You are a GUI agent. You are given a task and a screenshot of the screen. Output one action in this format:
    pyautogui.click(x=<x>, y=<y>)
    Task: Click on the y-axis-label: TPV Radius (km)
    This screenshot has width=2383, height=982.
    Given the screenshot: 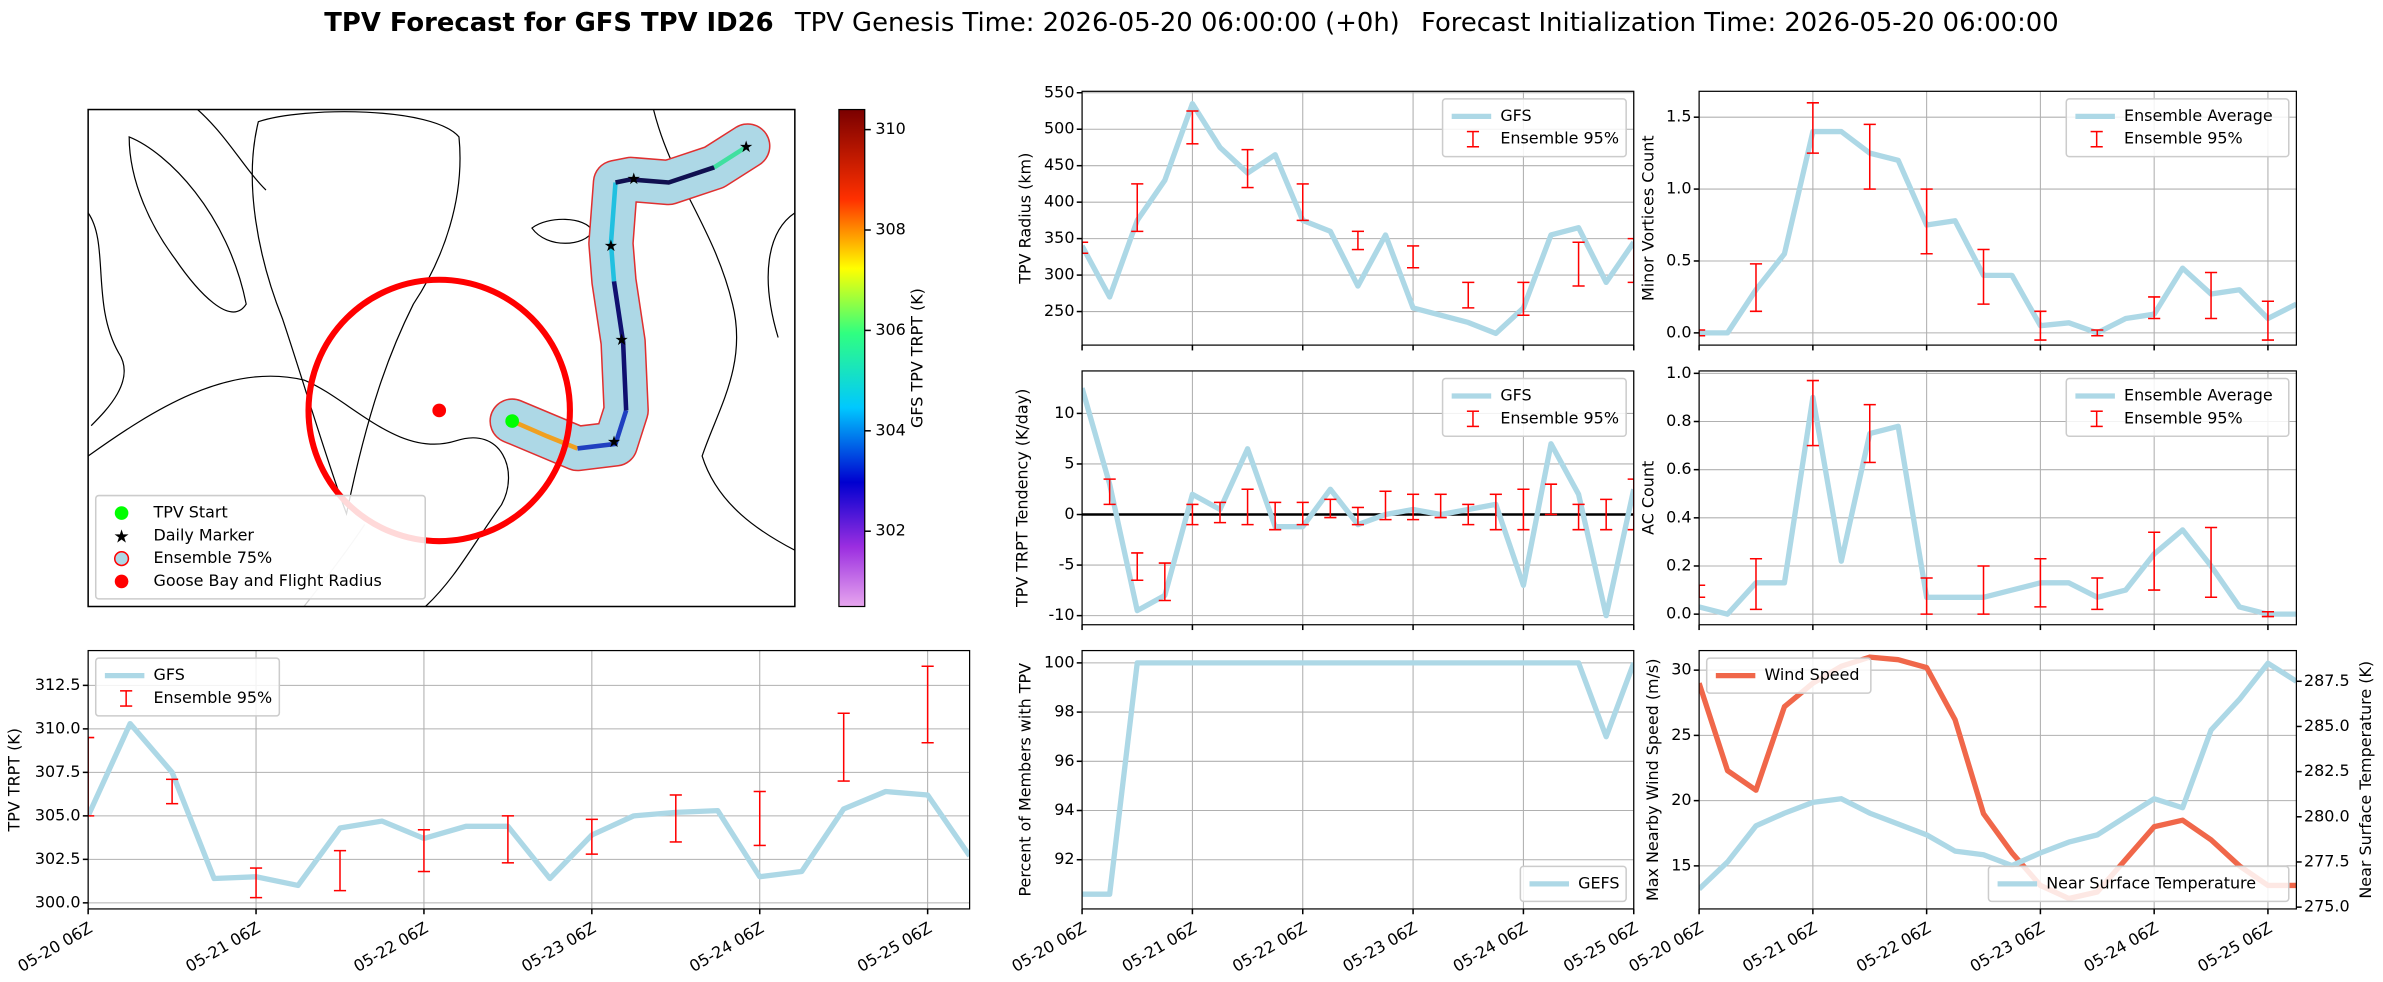 What is the action you would take?
    pyautogui.click(x=1024, y=219)
    